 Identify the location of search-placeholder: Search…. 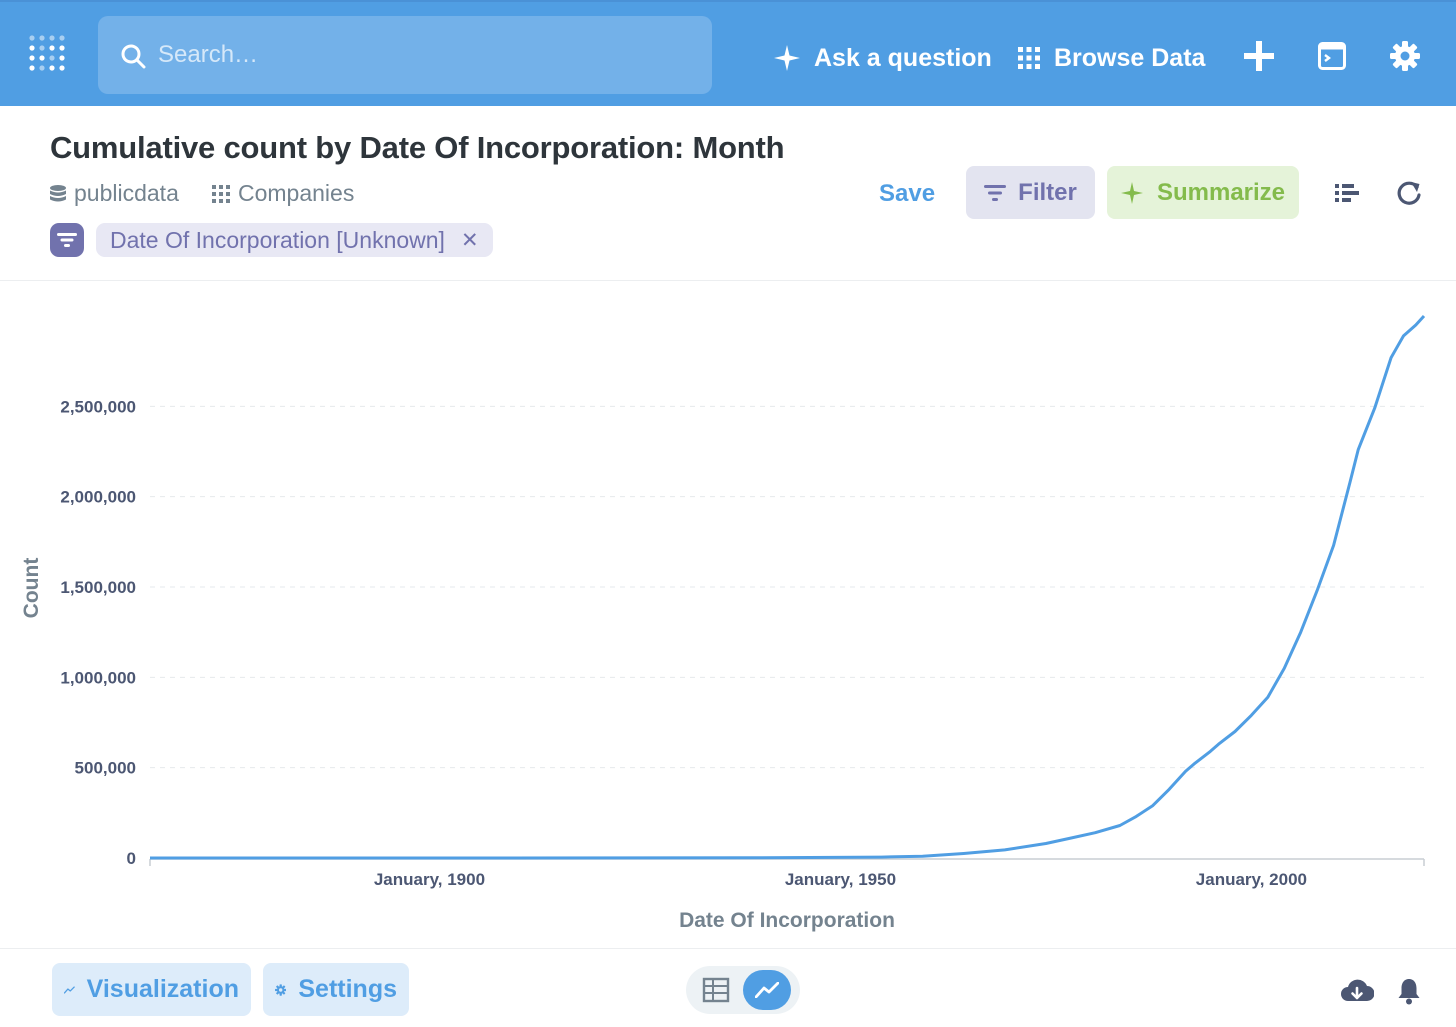
(208, 54).